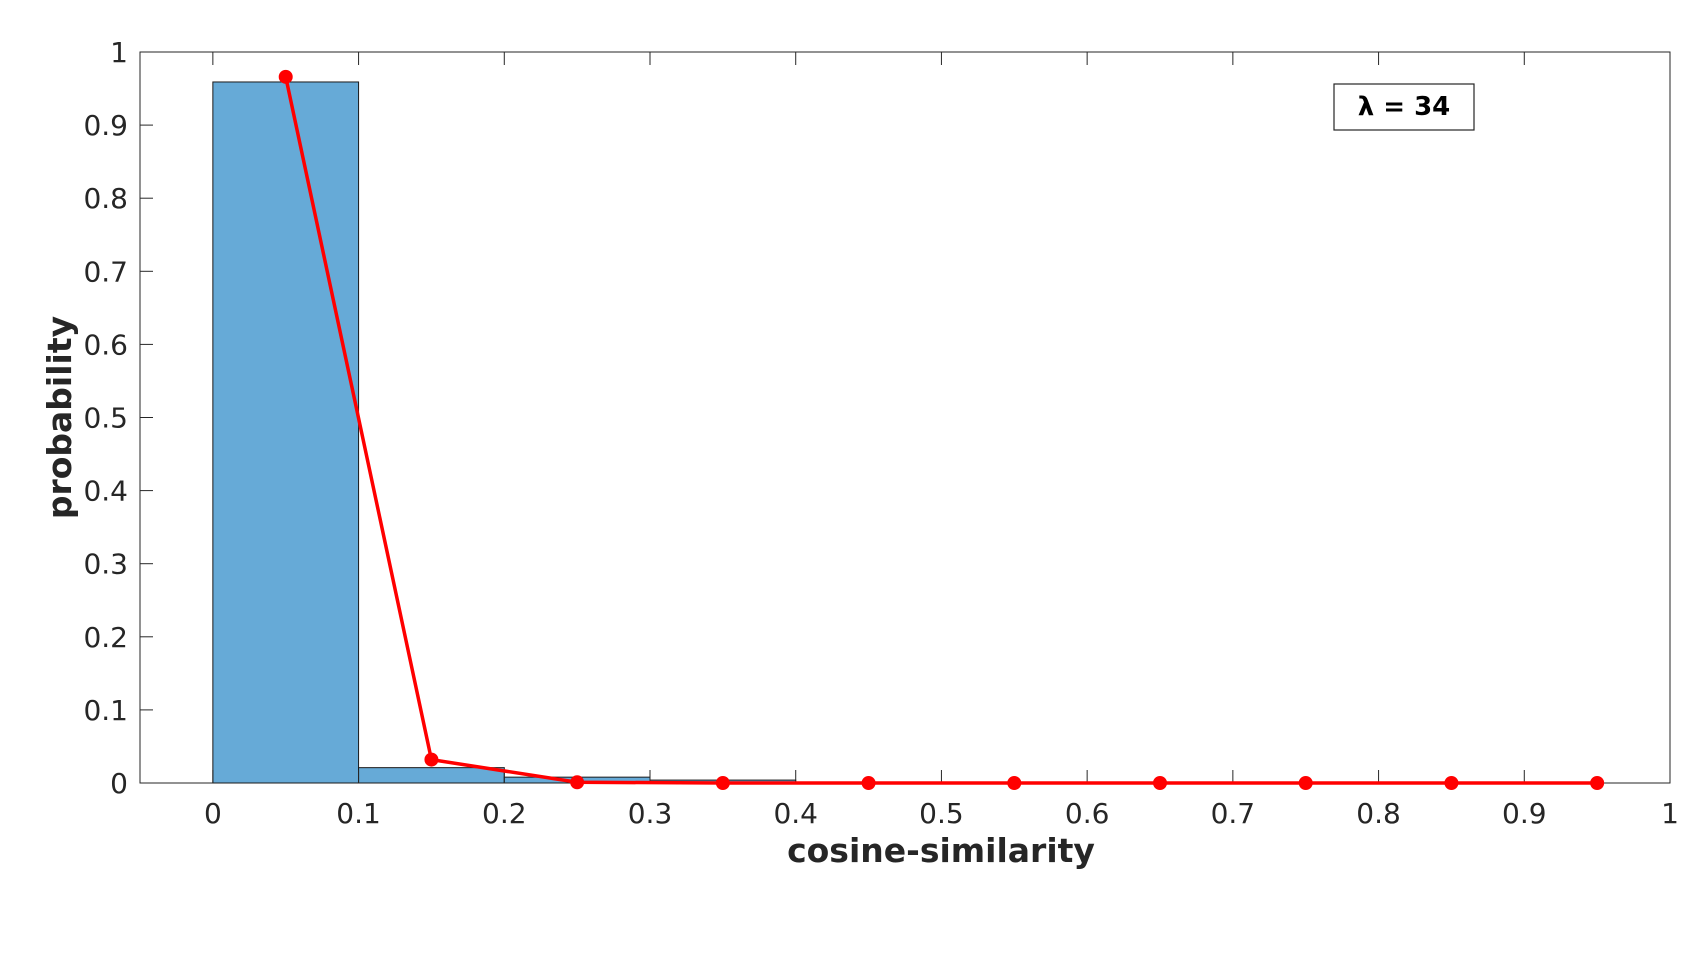 This screenshot has width=1693, height=953. Describe the element at coordinates (1524, 813) in the screenshot. I see `x-tick-label: 0.9` at that location.